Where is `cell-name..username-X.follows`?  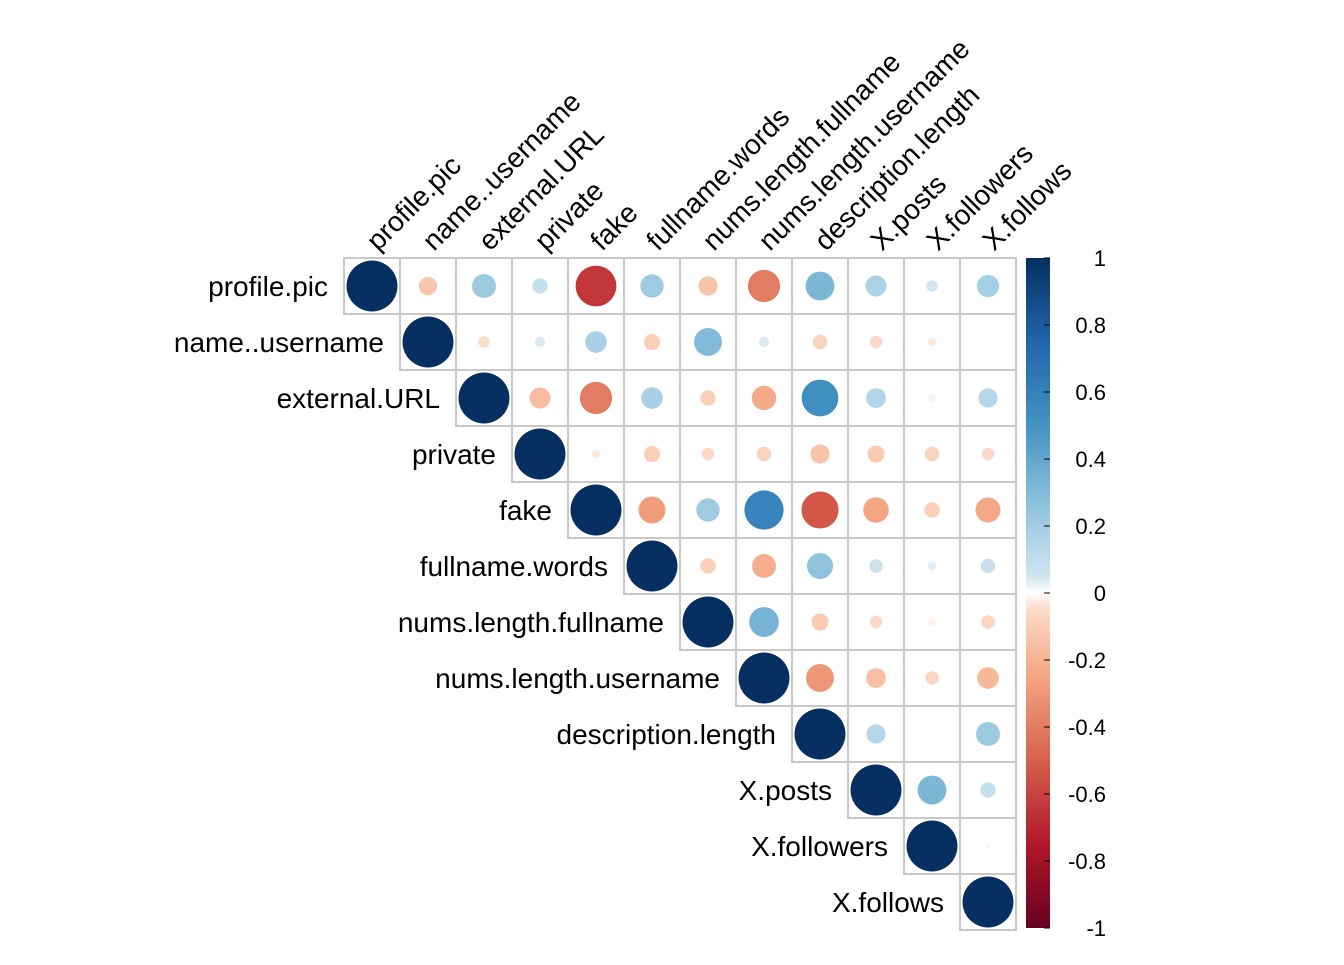
cell-name..username-X.follows is located at coordinates (988, 342).